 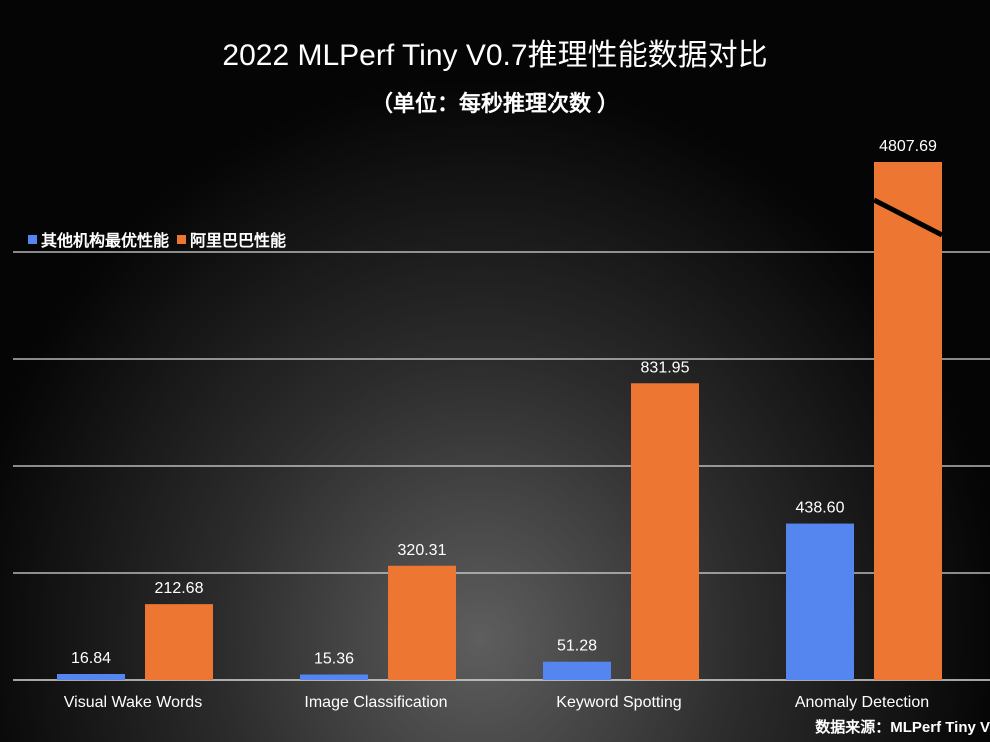 What do you see at coordinates (179, 588) in the screenshot?
I see `data-label: 212.68` at bounding box center [179, 588].